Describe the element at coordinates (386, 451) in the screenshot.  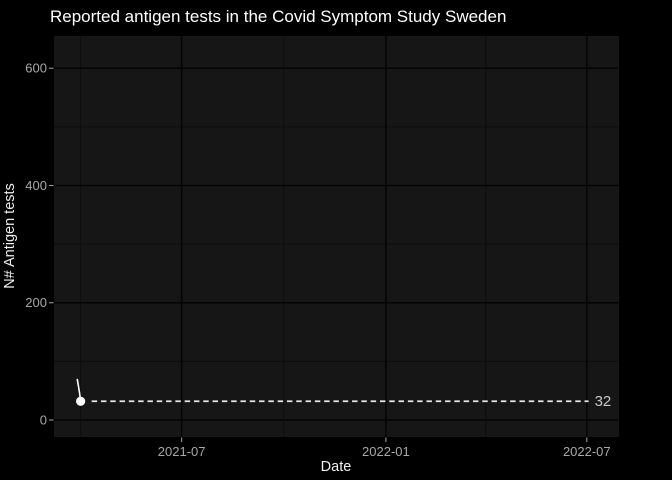
I see `x-tick-label: 2022-01` at that location.